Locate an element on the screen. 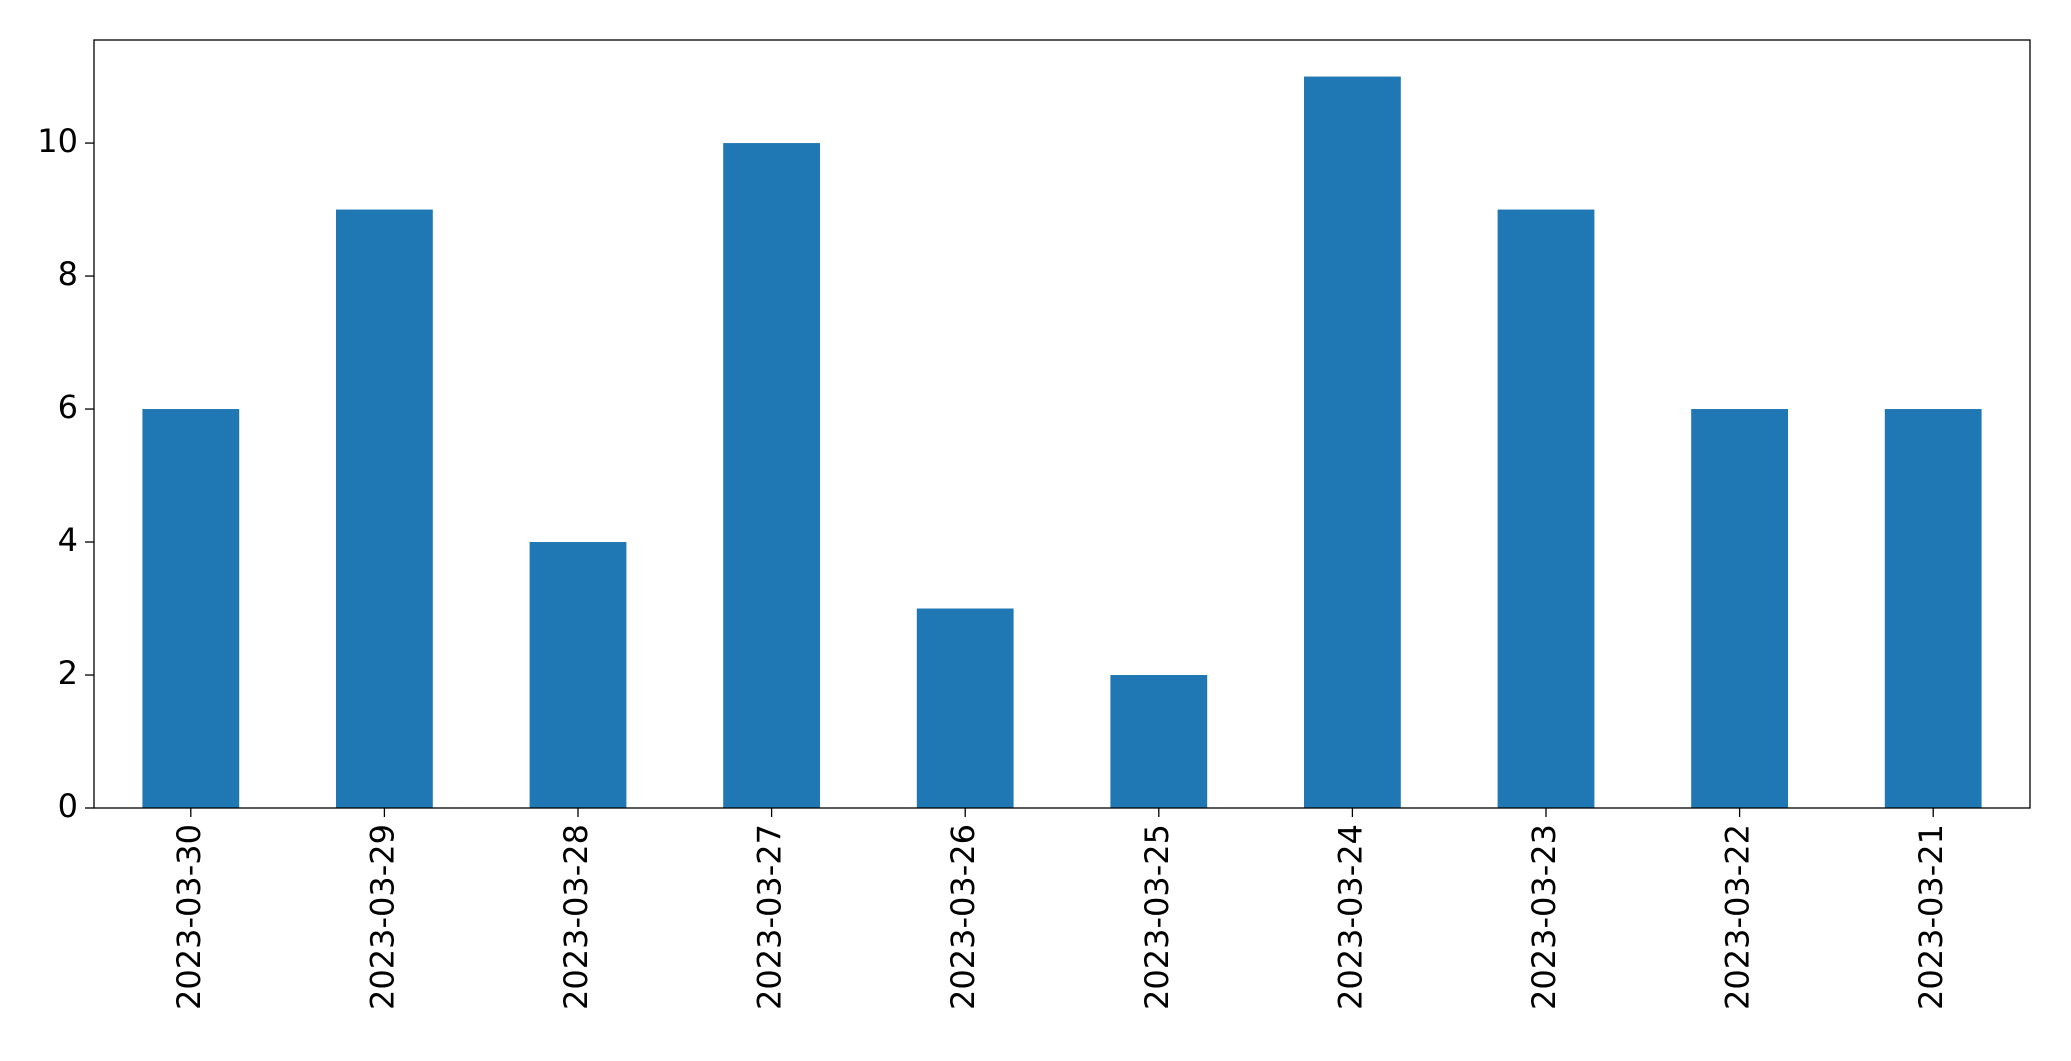 This screenshot has width=2071, height=1061. x-tick-label: 2023-03-29 is located at coordinates (382, 917).